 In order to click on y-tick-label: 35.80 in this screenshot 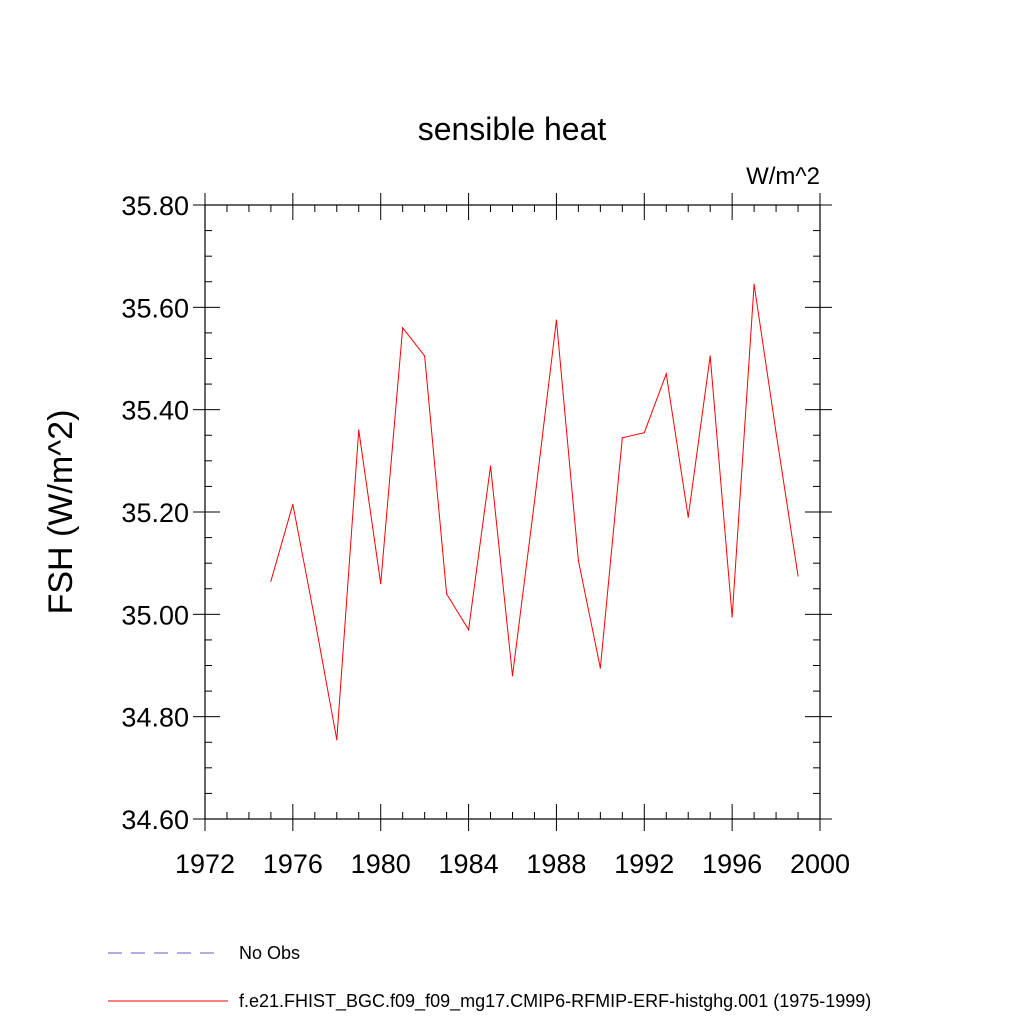, I will do `click(155, 206)`.